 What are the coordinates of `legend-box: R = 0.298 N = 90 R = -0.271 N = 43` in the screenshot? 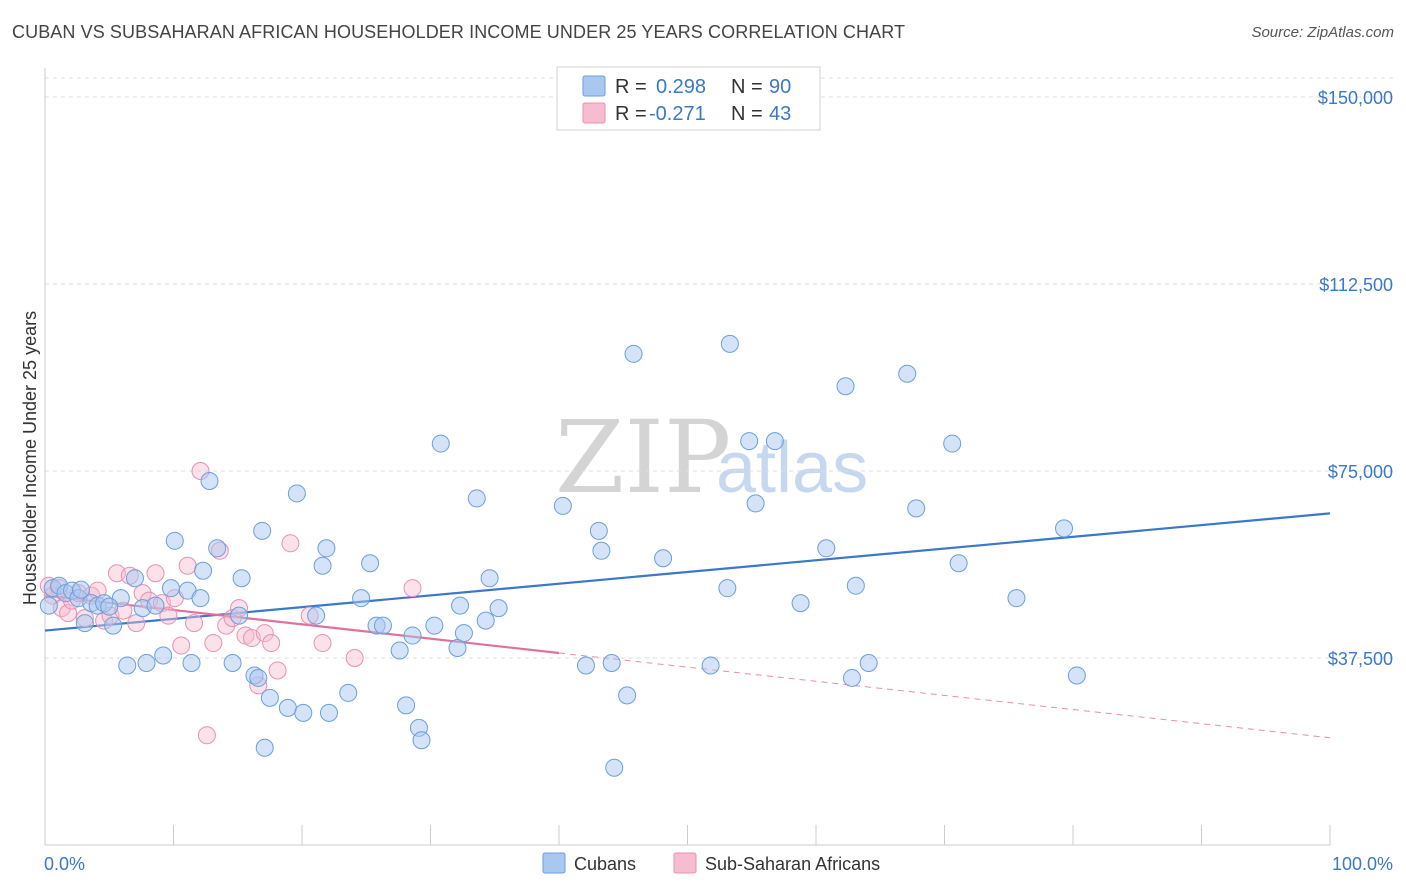 It's located at (688, 98).